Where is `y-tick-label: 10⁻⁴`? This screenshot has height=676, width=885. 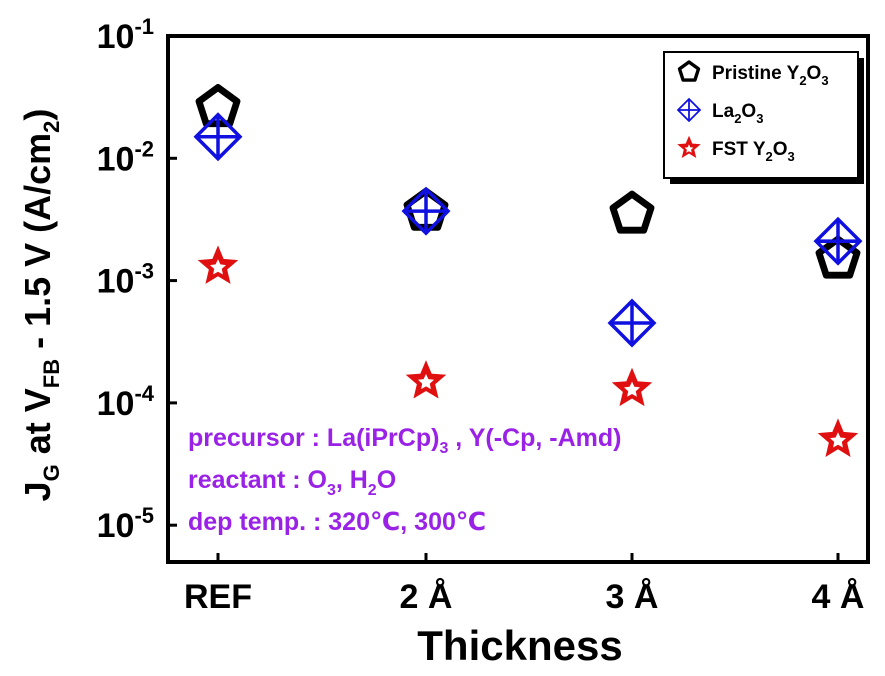
y-tick-label: 10⁻⁴ is located at coordinates (126, 402).